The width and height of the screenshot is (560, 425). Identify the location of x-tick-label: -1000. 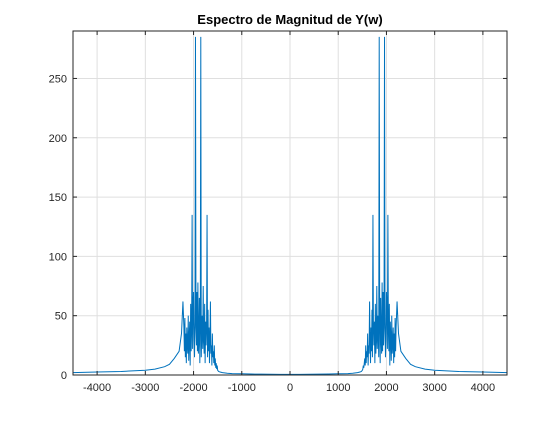
(242, 388).